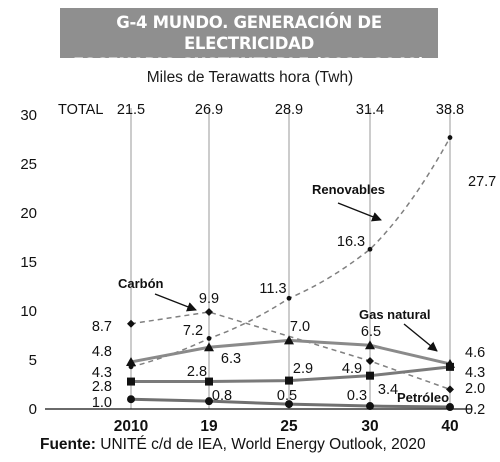 This screenshot has height=462, width=500. What do you see at coordinates (475, 373) in the screenshot?
I see `nuclear-label: 4.3` at bounding box center [475, 373].